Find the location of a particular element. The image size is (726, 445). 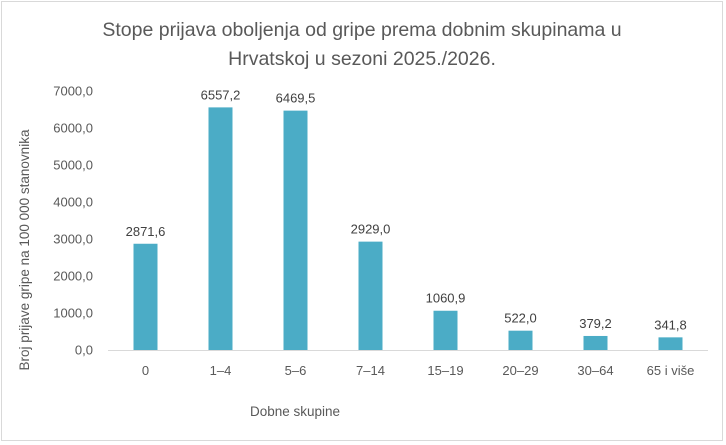

data-label: 379,2 is located at coordinates (595, 323).